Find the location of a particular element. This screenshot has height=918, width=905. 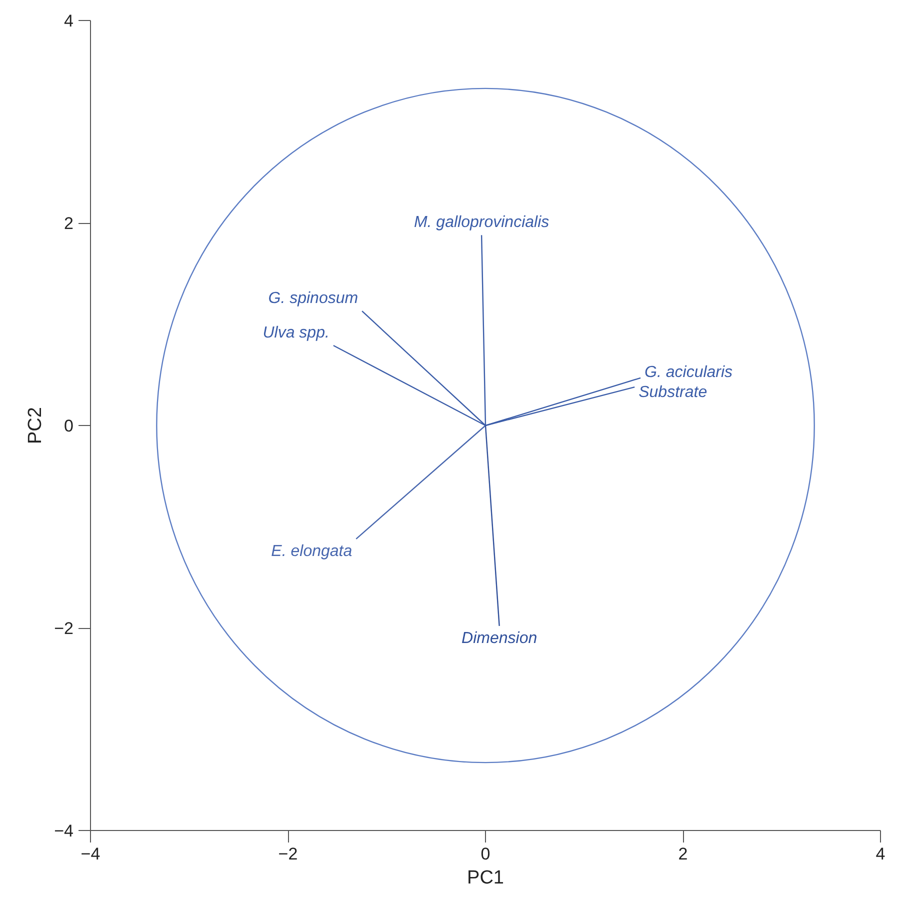

y-tick-label: 2 is located at coordinates (69, 223).